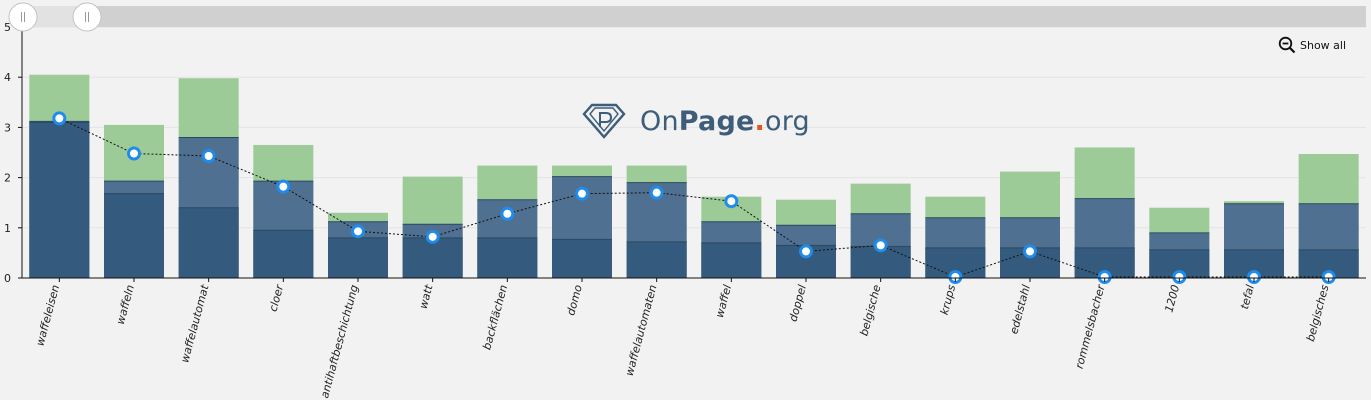 Image resolution: width=1371 pixels, height=400 pixels. I want to click on x-tick-label: waffeln, so click(125, 304).